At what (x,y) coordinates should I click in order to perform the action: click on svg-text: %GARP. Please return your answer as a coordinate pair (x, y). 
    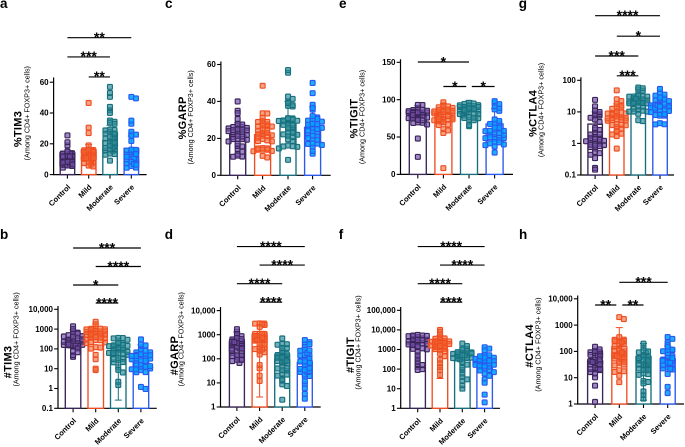
    Looking at the image, I should click on (183, 117).